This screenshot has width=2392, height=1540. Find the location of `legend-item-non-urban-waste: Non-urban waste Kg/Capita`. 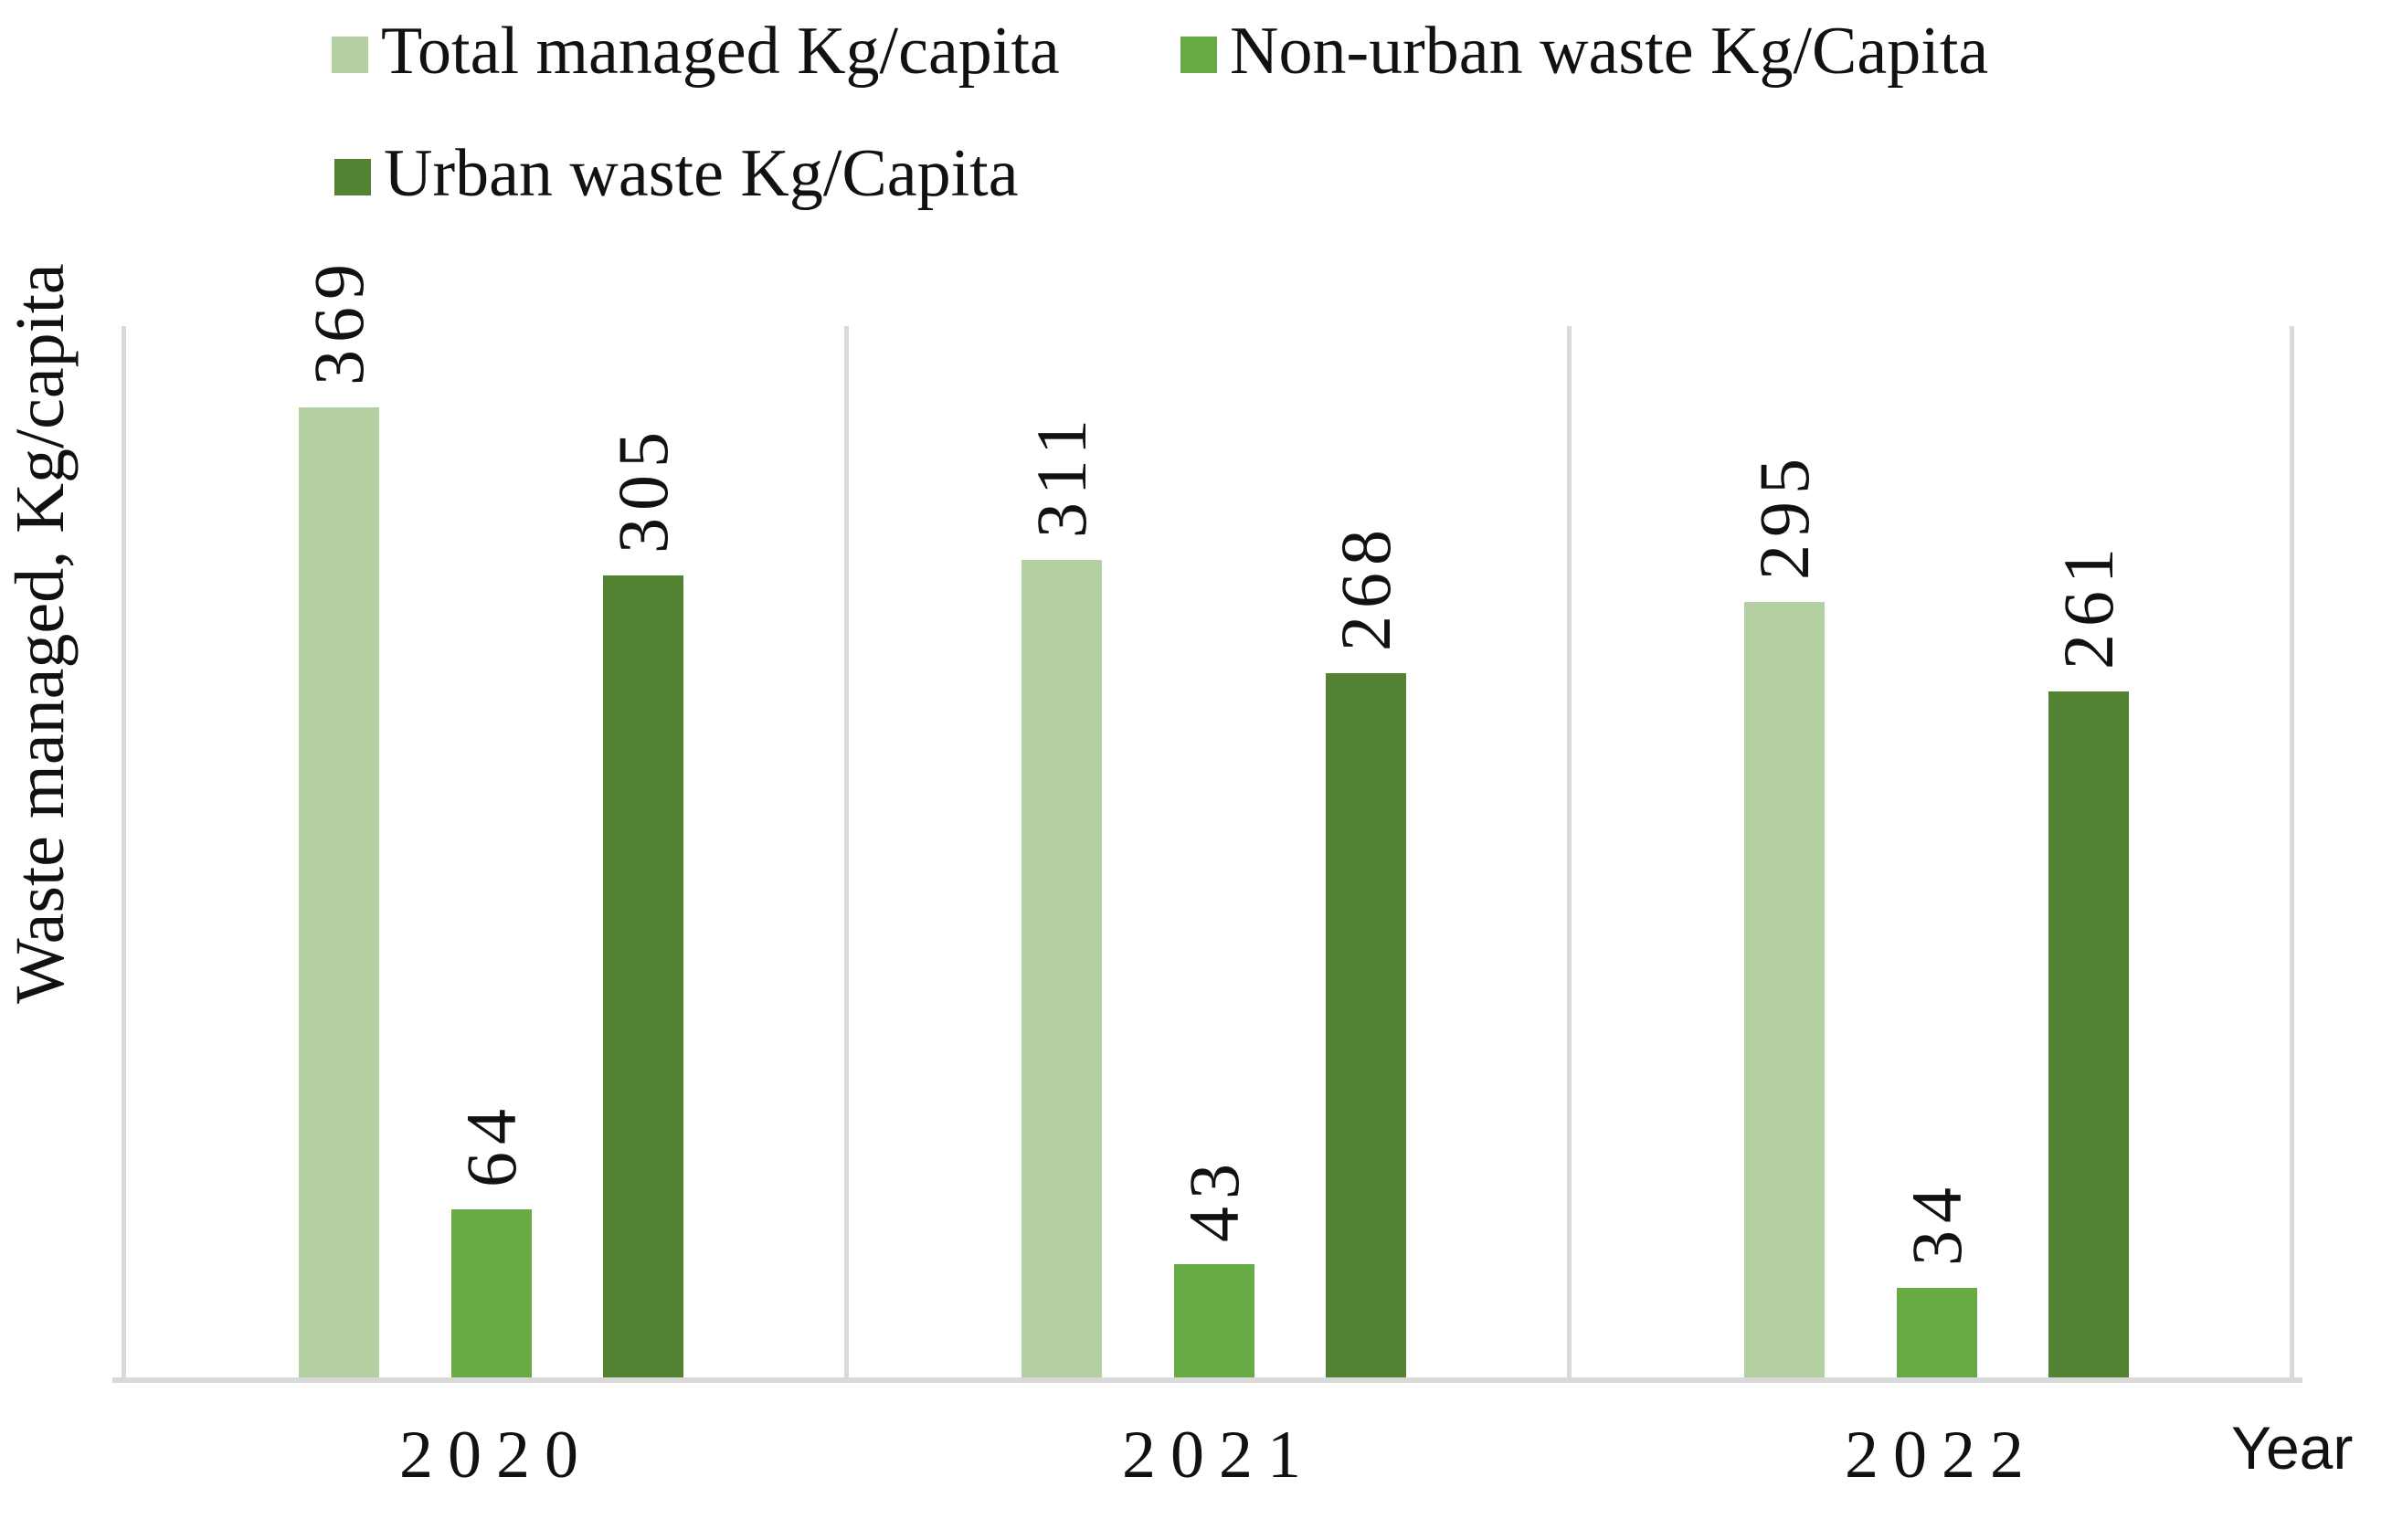

legend-item-non-urban-waste: Non-urban waste Kg/Capita is located at coordinates (1584, 51).